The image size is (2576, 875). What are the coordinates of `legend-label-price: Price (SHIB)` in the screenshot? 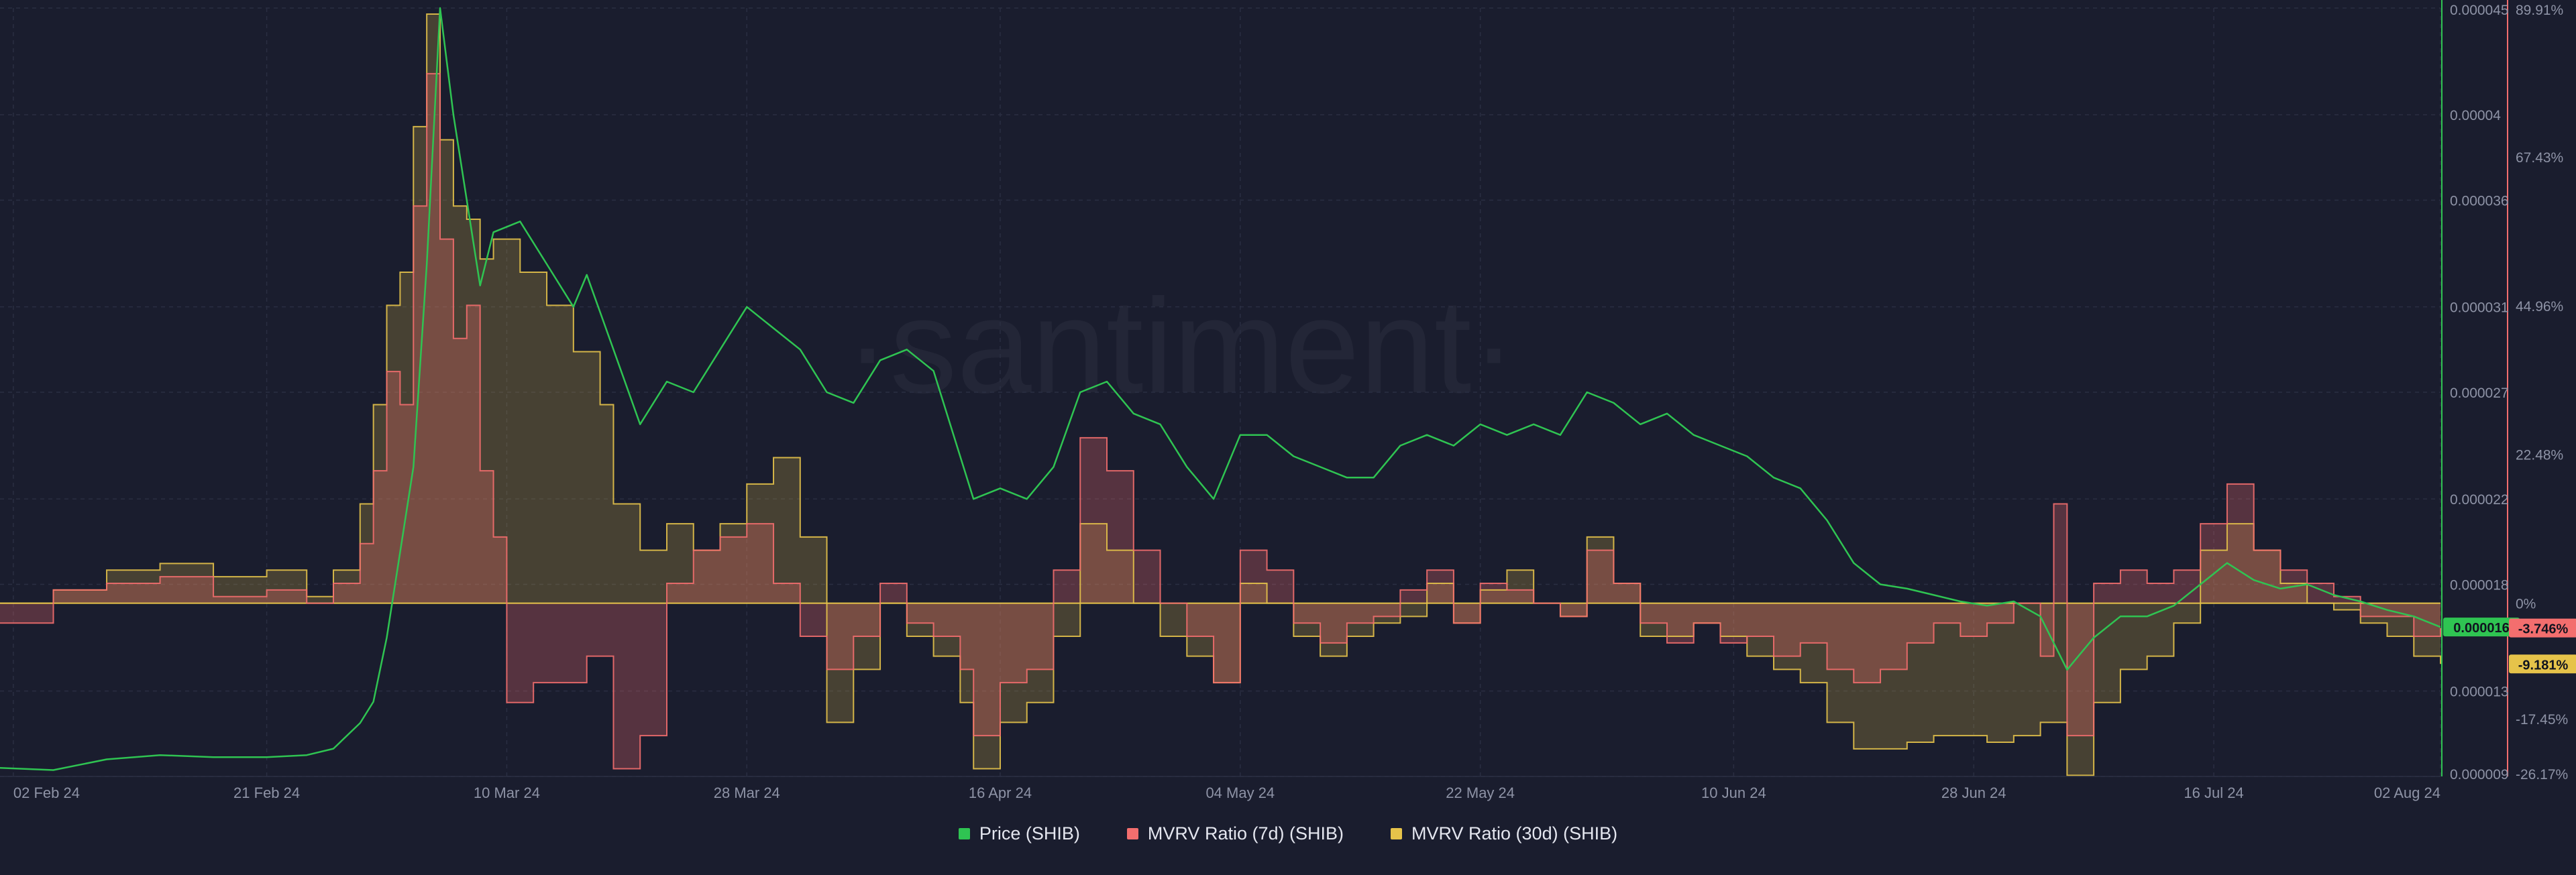 It's located at (1029, 833).